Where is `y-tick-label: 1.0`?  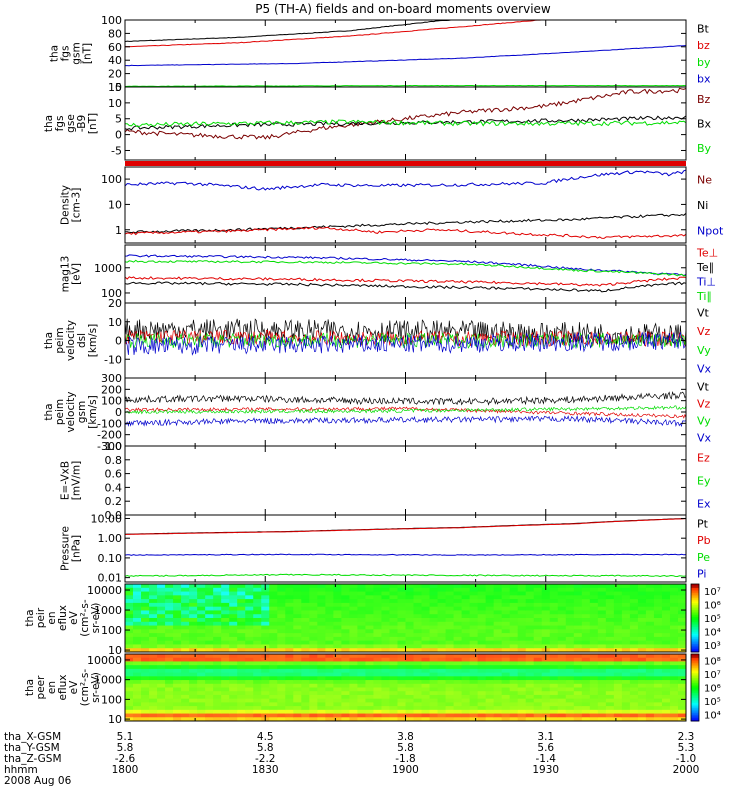 y-tick-label: 1.0 is located at coordinates (114, 446).